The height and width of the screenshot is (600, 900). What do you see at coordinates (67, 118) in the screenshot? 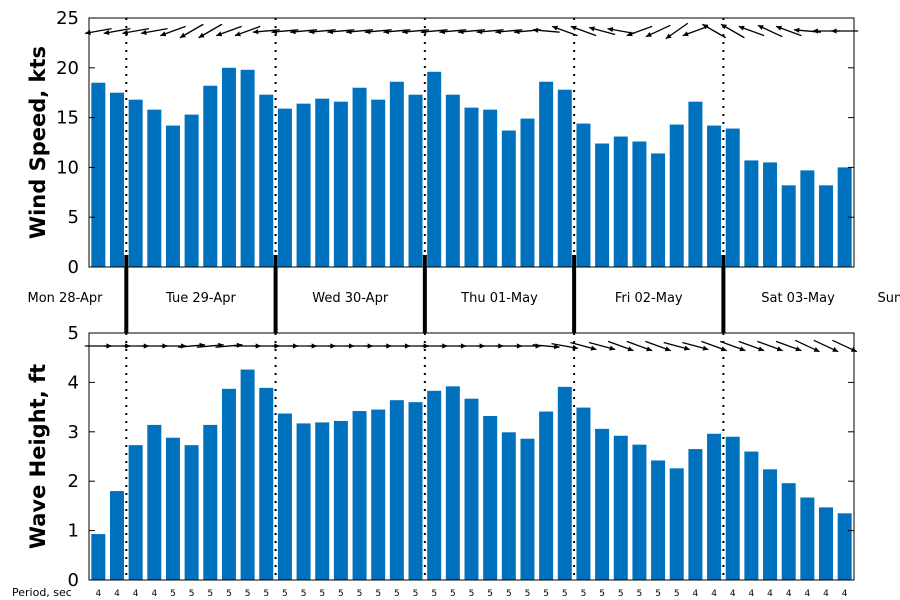
I see `wind-tick-label: 15` at bounding box center [67, 118].